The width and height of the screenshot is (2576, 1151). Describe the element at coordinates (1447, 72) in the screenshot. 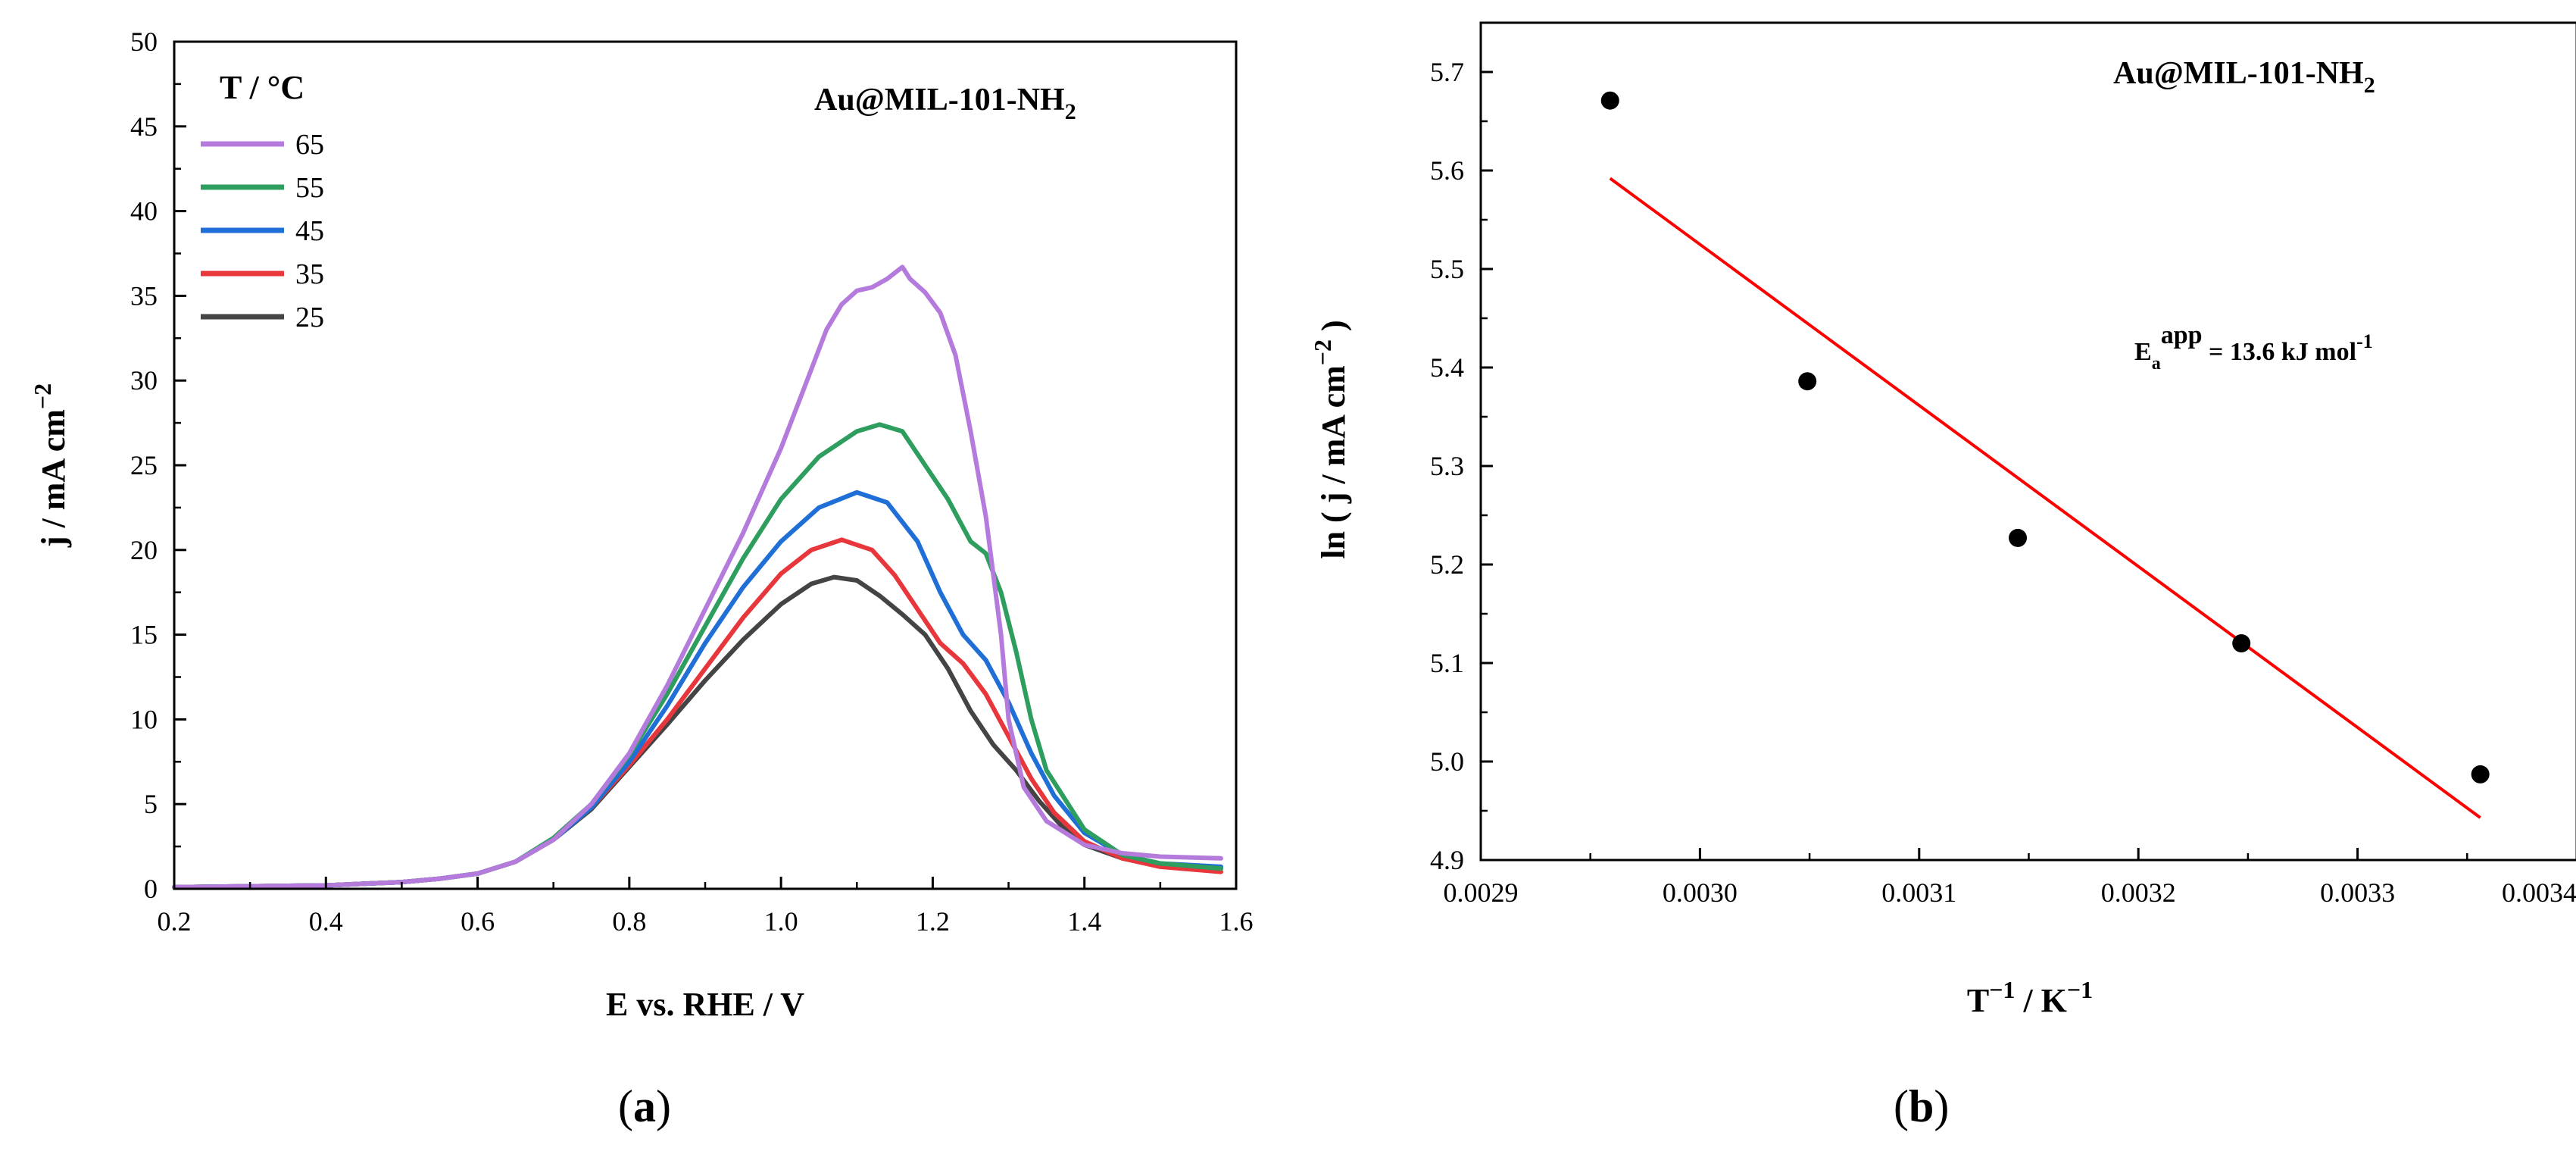

I see `panel-b-y-tick-label: 5.7` at that location.